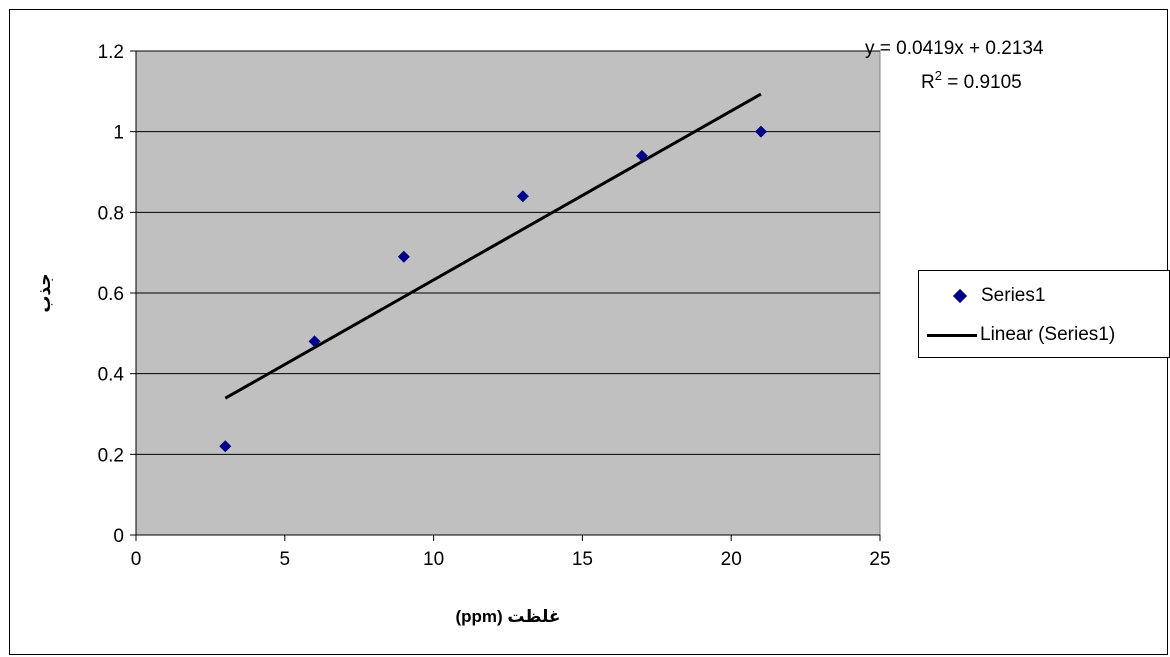 The width and height of the screenshot is (1170, 657). Describe the element at coordinates (1048, 334) in the screenshot. I see `legend-label: Linear (Series1)` at that location.